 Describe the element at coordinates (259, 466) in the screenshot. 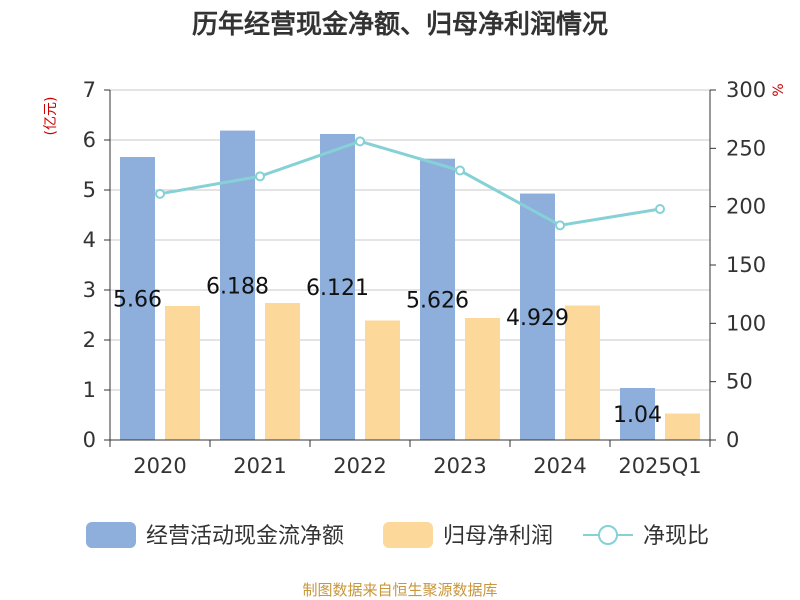

I see `x-axis-tick-label: 2021` at that location.